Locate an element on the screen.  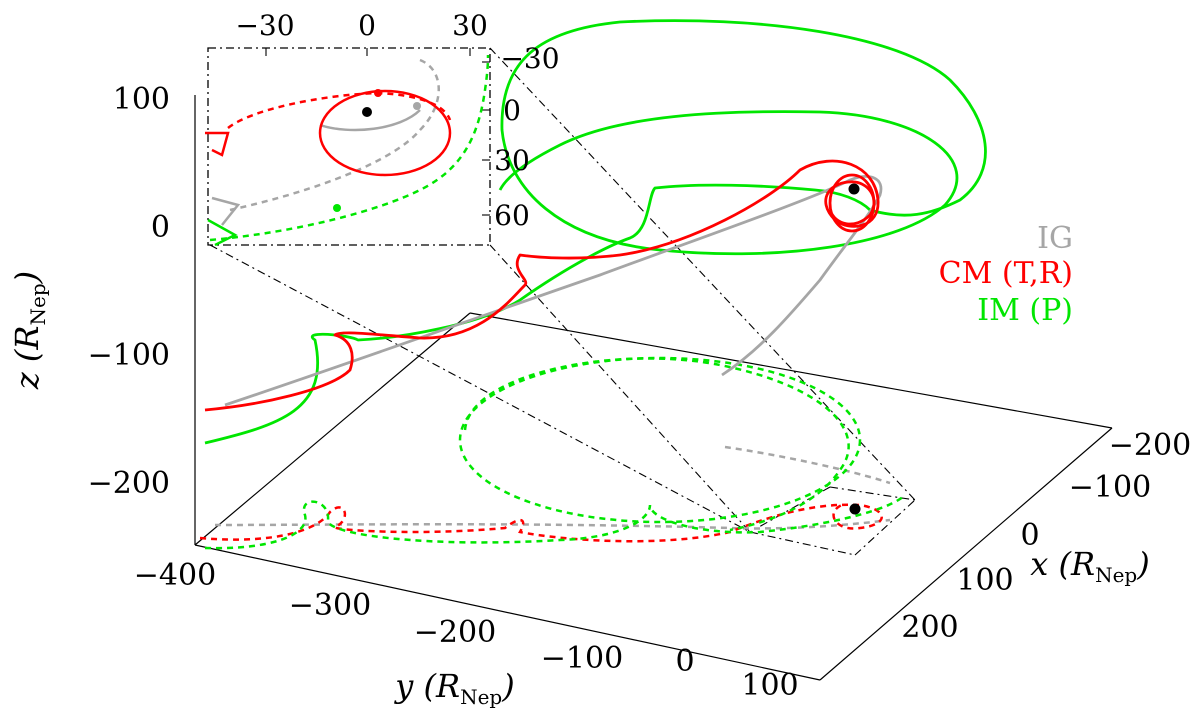
legend-entry: IG is located at coordinates (1055, 238).